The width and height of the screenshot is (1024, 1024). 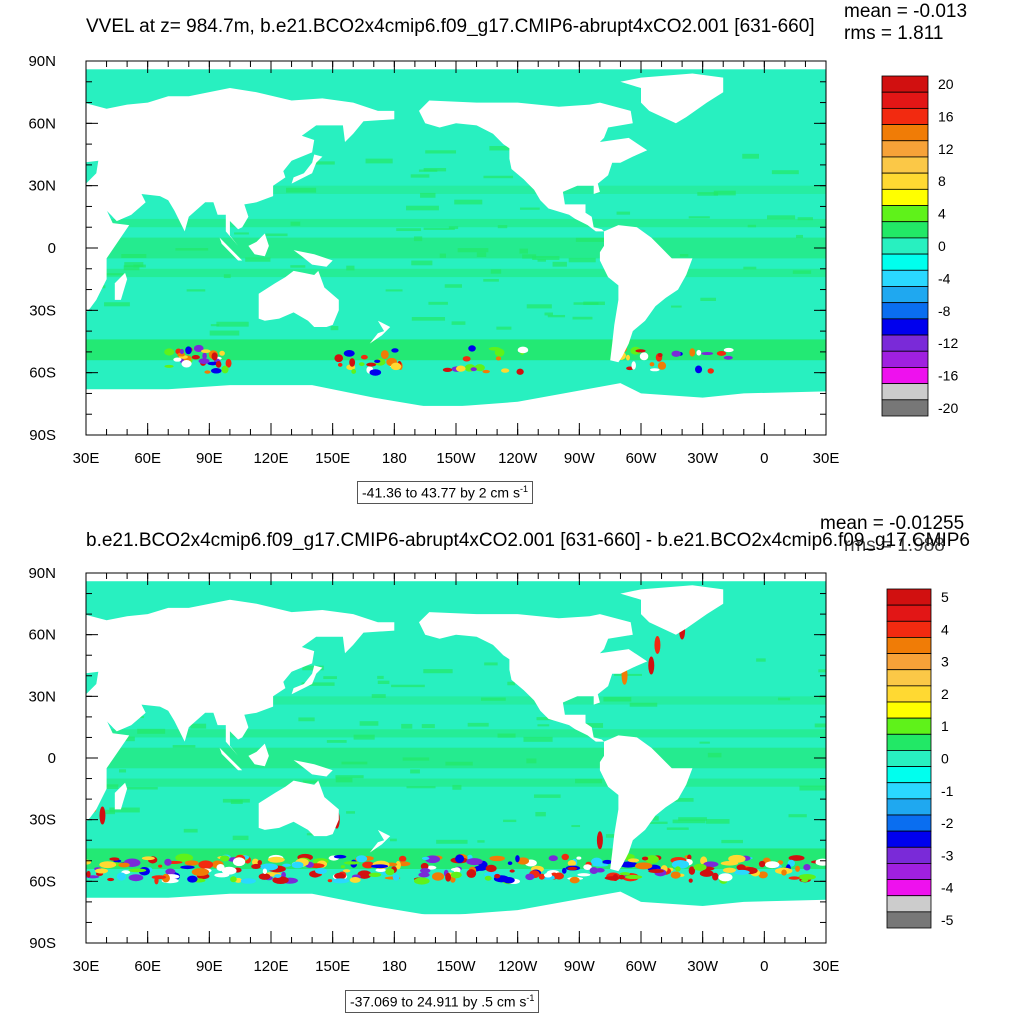 What do you see at coordinates (942, 246) in the screenshot?
I see `colorbar-label: 0` at bounding box center [942, 246].